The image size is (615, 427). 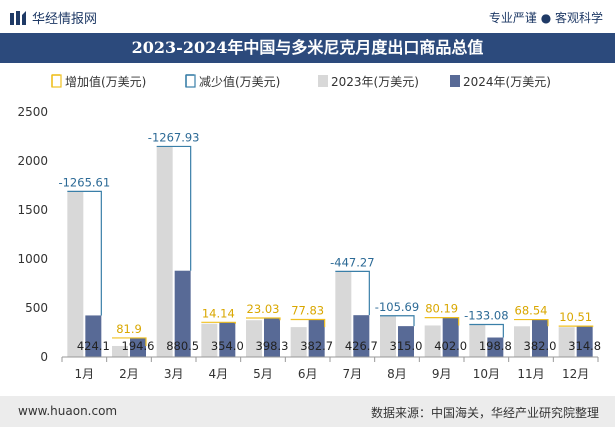 What do you see at coordinates (263, 374) in the screenshot?
I see `x-tick-label: 5月` at bounding box center [263, 374].